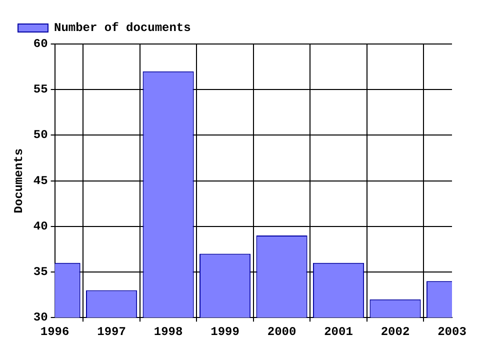 This screenshot has height=350, width=480. Describe the element at coordinates (40, 181) in the screenshot. I see `y-tick-label: 45` at that location.